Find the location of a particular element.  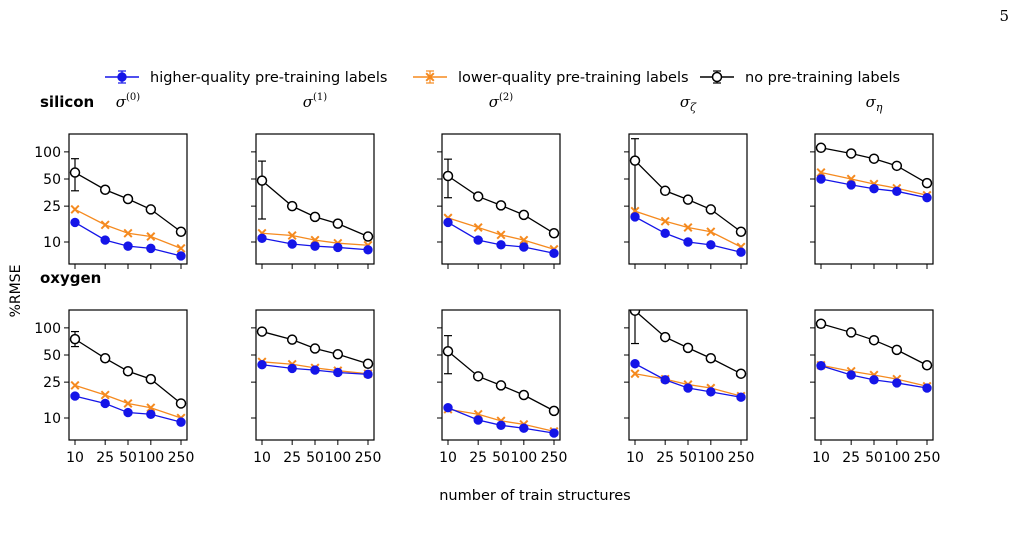

panel: 10 25 50 100 250 is located at coordinates (316, 387).